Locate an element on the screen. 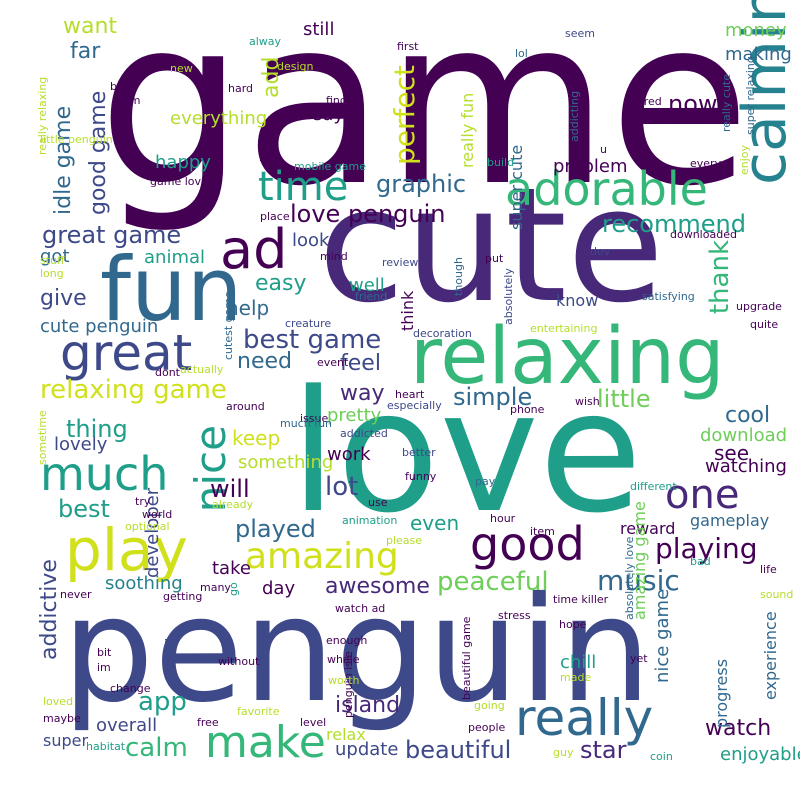  word-cute: cute is located at coordinates (491, 246).